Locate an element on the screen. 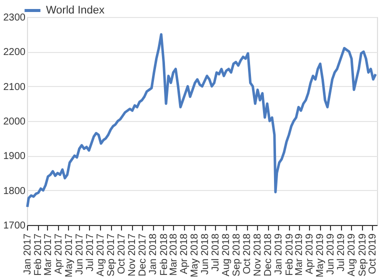 This screenshot has height=279, width=385. x-tick-label: Apr 2019 is located at coordinates (310, 253).